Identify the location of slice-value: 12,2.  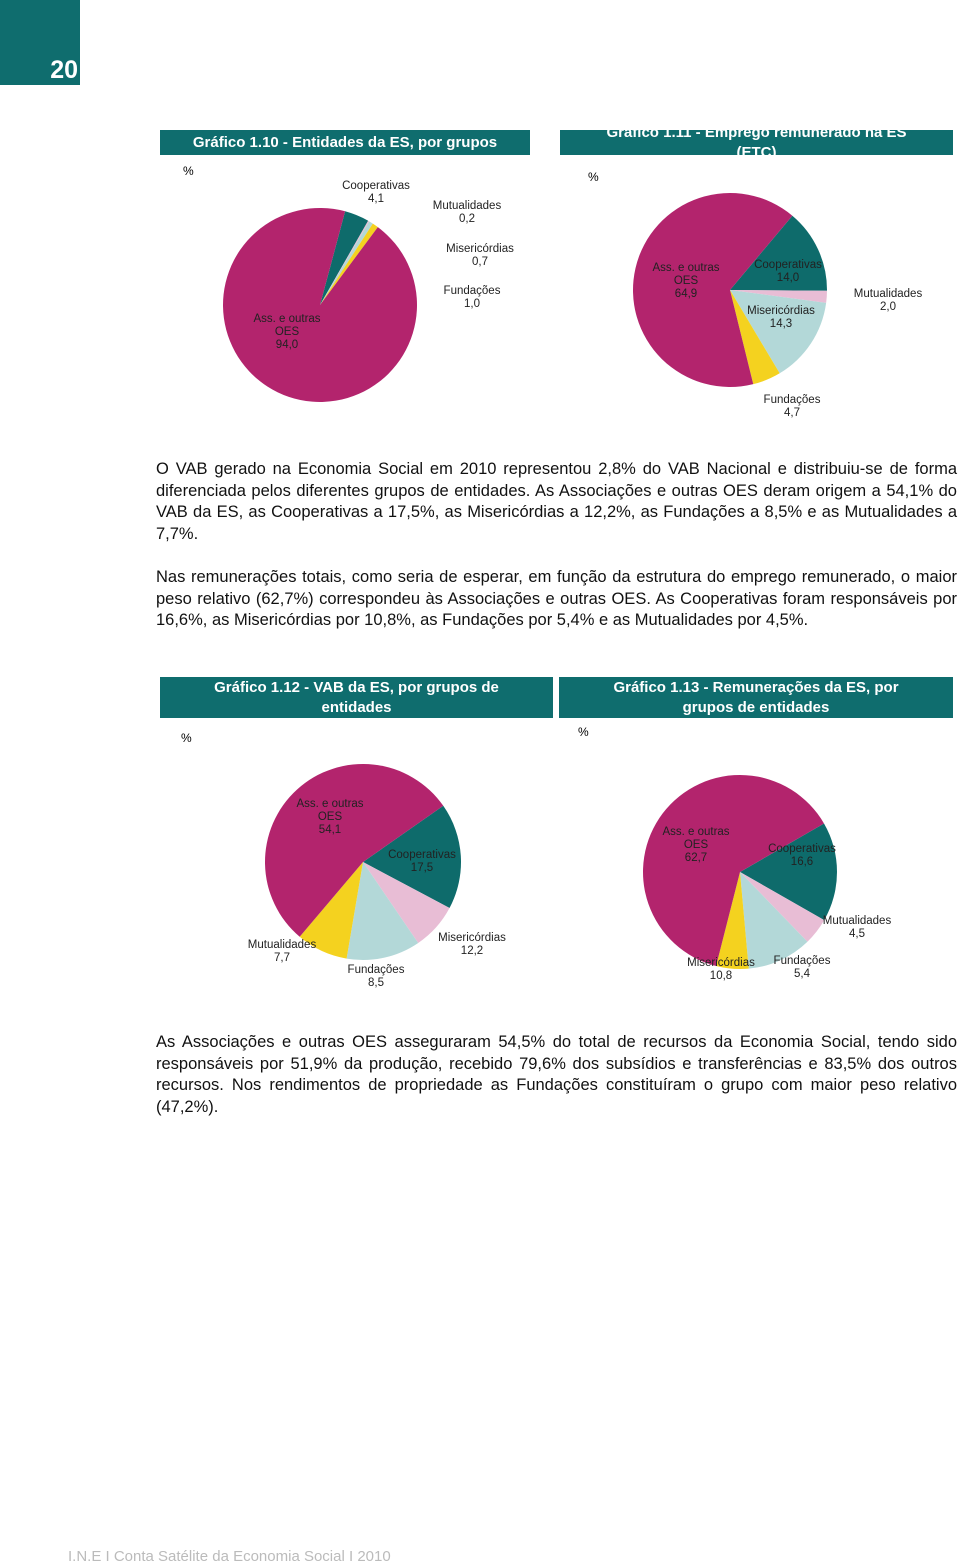
(472, 951).